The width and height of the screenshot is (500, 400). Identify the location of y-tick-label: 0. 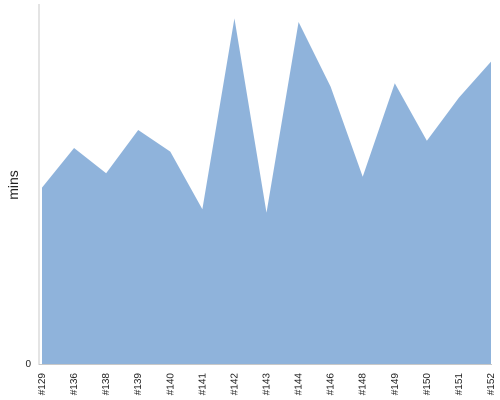
(28, 364).